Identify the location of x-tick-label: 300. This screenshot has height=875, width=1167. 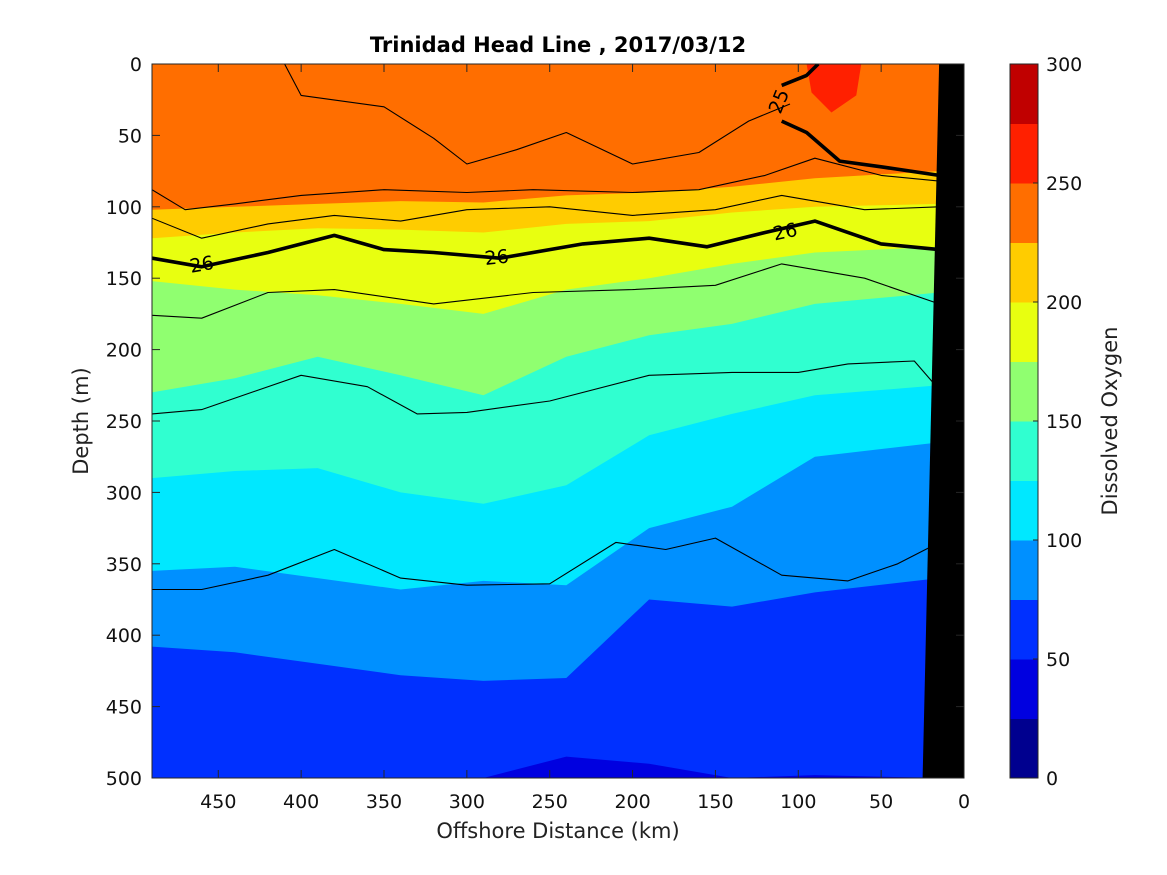
(467, 802).